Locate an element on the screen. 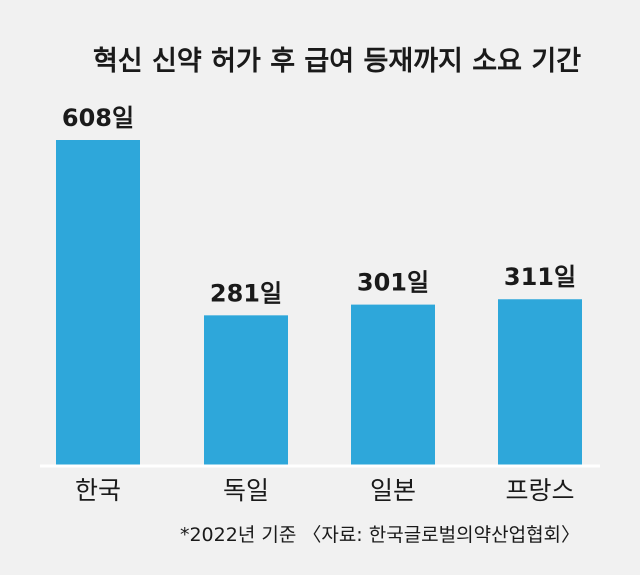 This screenshot has width=640, height=575. value-label-4: 311일 is located at coordinates (540, 277).